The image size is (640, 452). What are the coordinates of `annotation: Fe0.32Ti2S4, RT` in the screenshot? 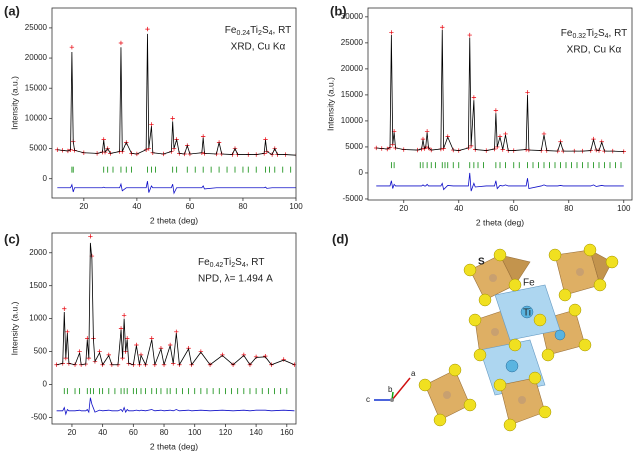 It's located at (594, 34).